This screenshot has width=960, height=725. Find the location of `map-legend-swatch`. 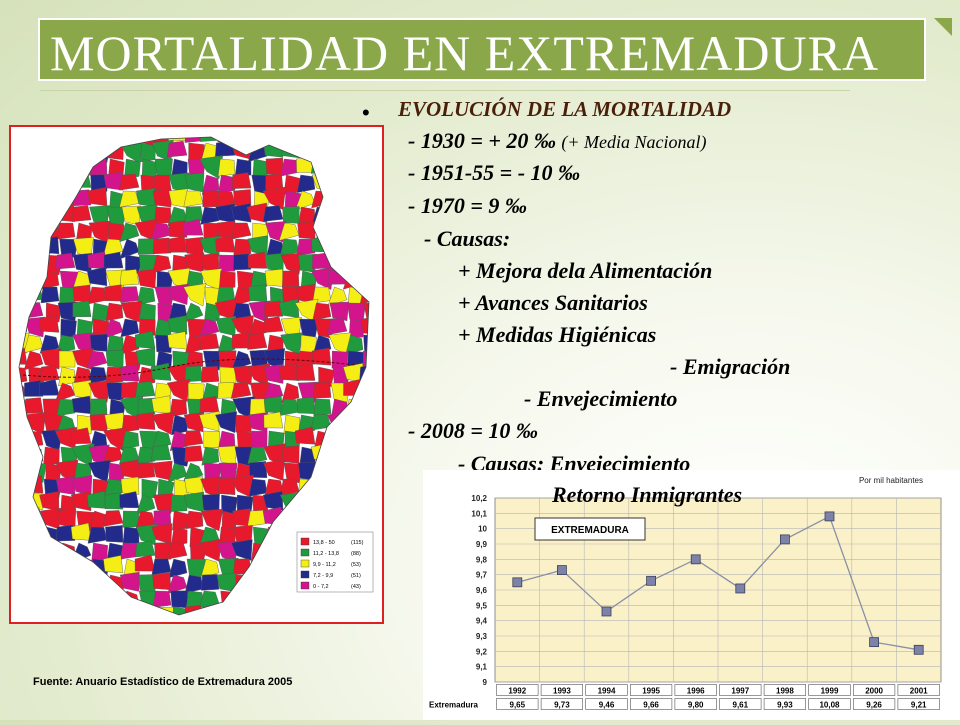

map-legend-swatch is located at coordinates (305, 574).